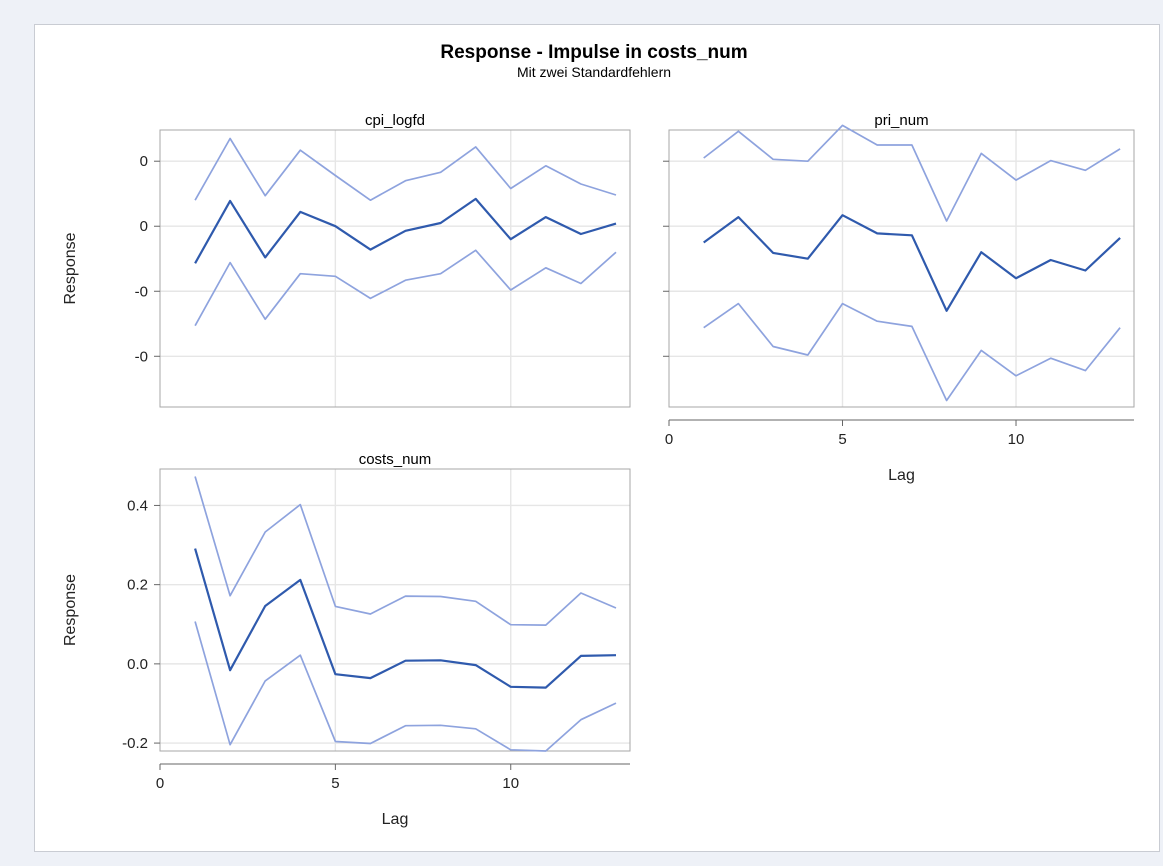  What do you see at coordinates (137, 505) in the screenshot?
I see `y-tick-label: 0.4` at bounding box center [137, 505].